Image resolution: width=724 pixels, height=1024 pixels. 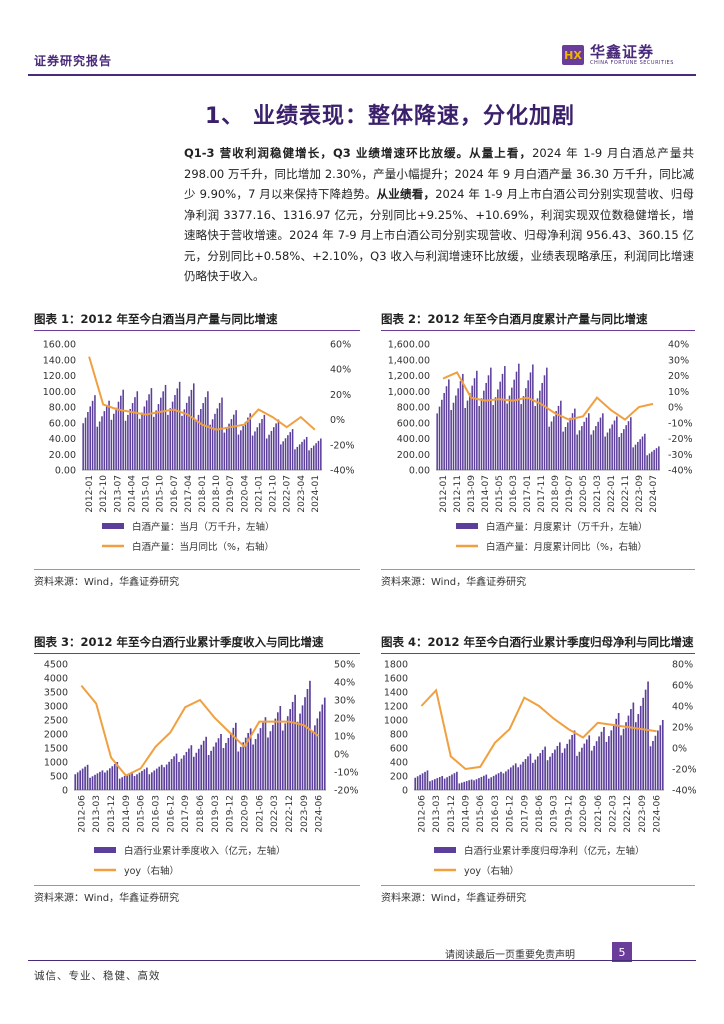 I want to click on fig1-x-tick: 2019-07, so click(x=231, y=494).